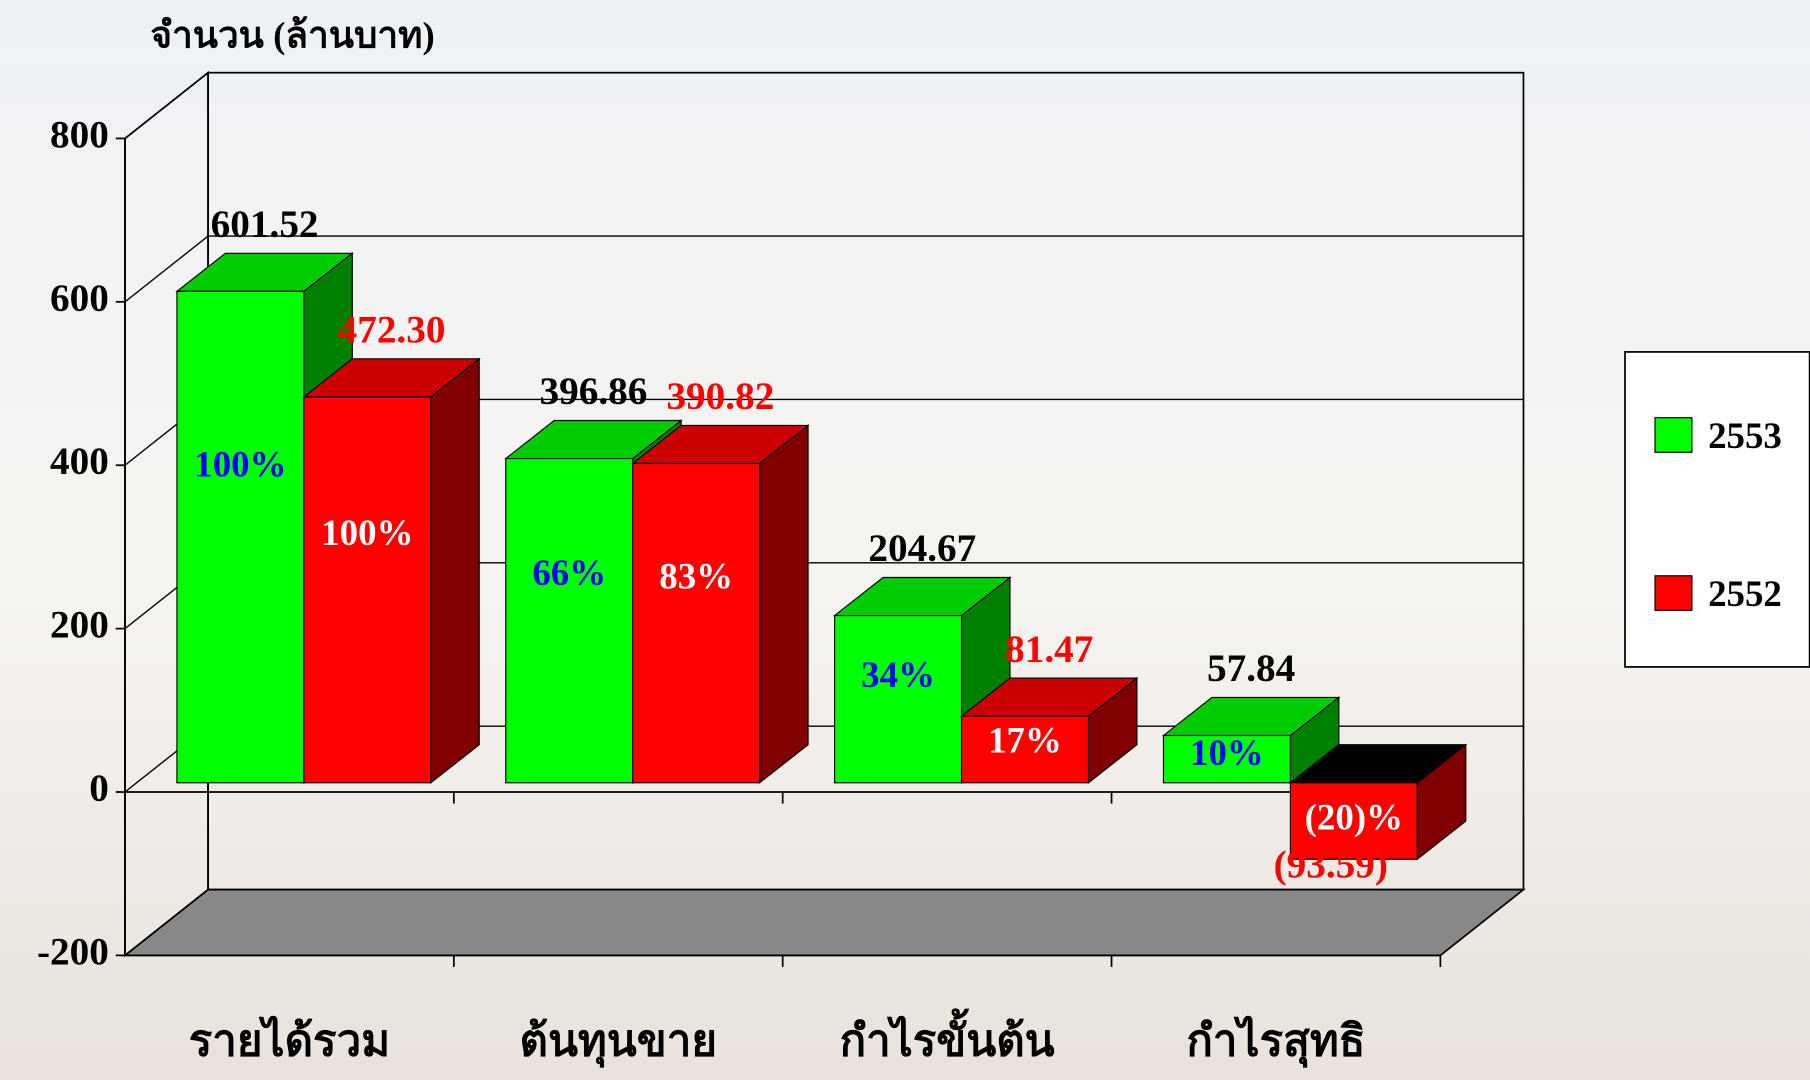 Image resolution: width=1810 pixels, height=1080 pixels. I want to click on percent-label: 34%, so click(898, 674).